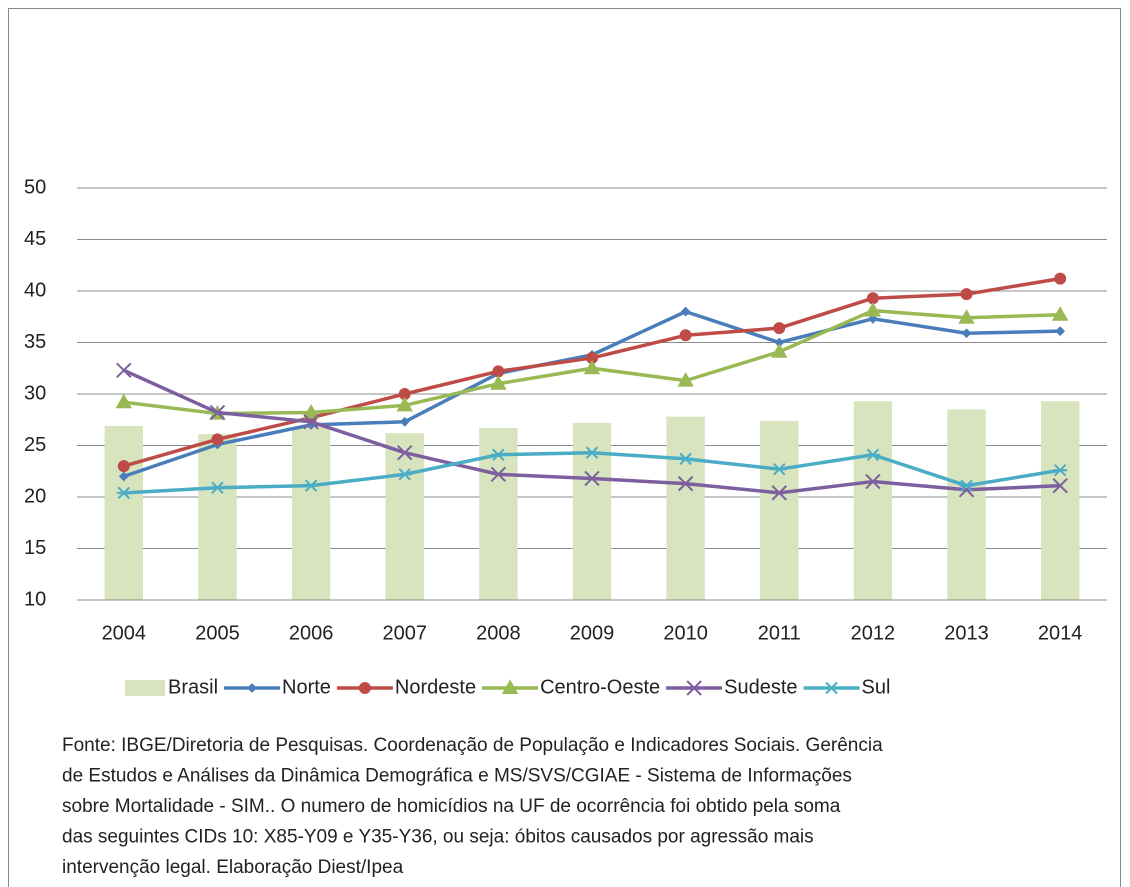 Image resolution: width=1130 pixels, height=887 pixels. I want to click on x-tick-label: 2012, so click(873, 633).